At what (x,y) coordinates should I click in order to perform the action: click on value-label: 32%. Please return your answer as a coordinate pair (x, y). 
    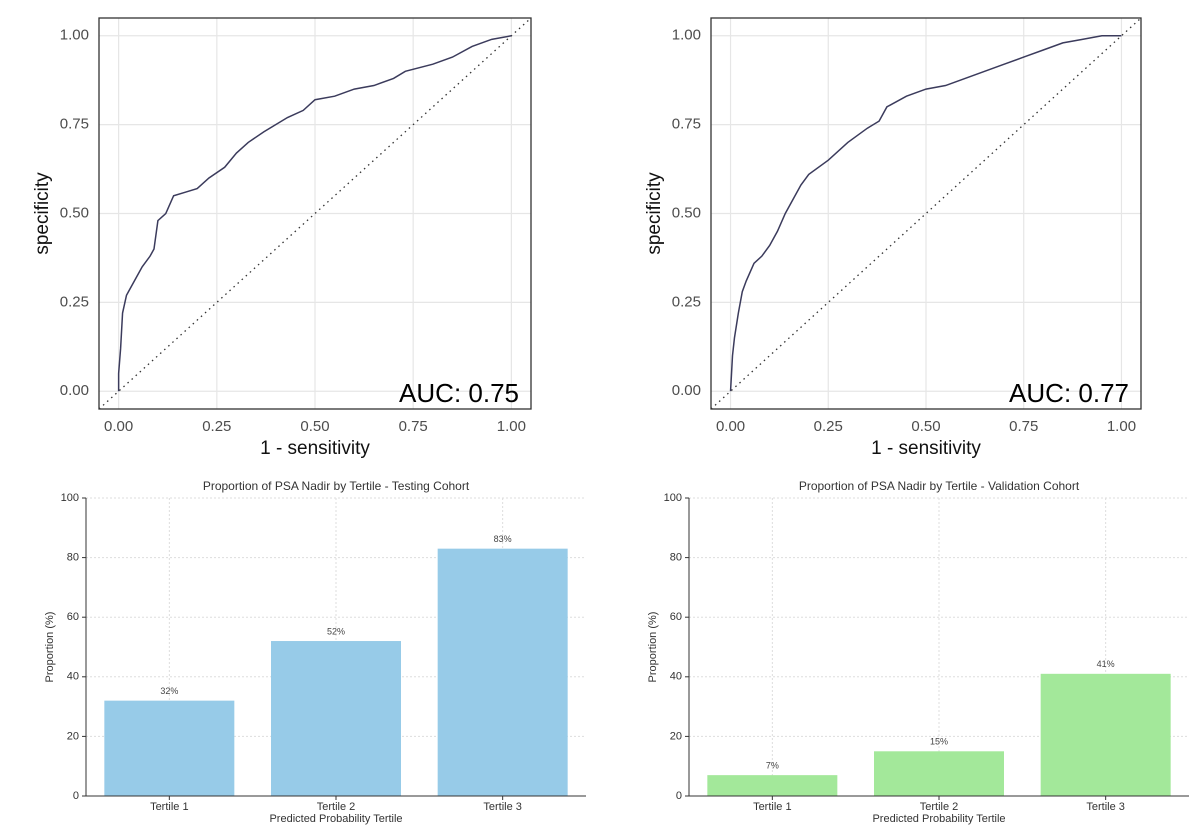
    Looking at the image, I should click on (169, 691).